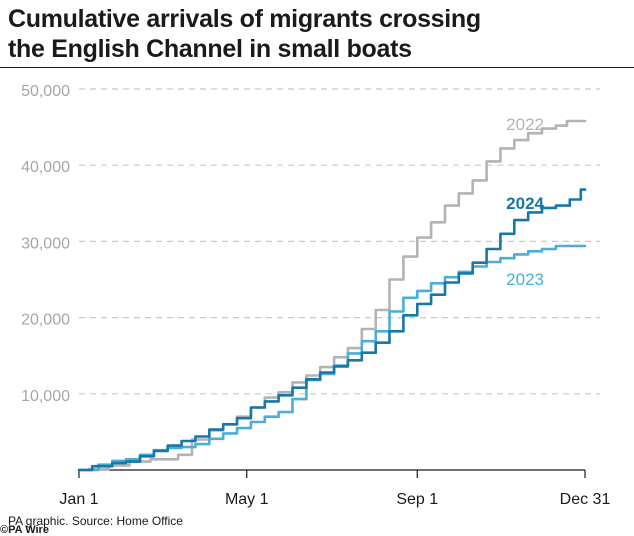  Describe the element at coordinates (95, 521) in the screenshot. I see `source-note: PA graphic. Source: Home Office` at that location.